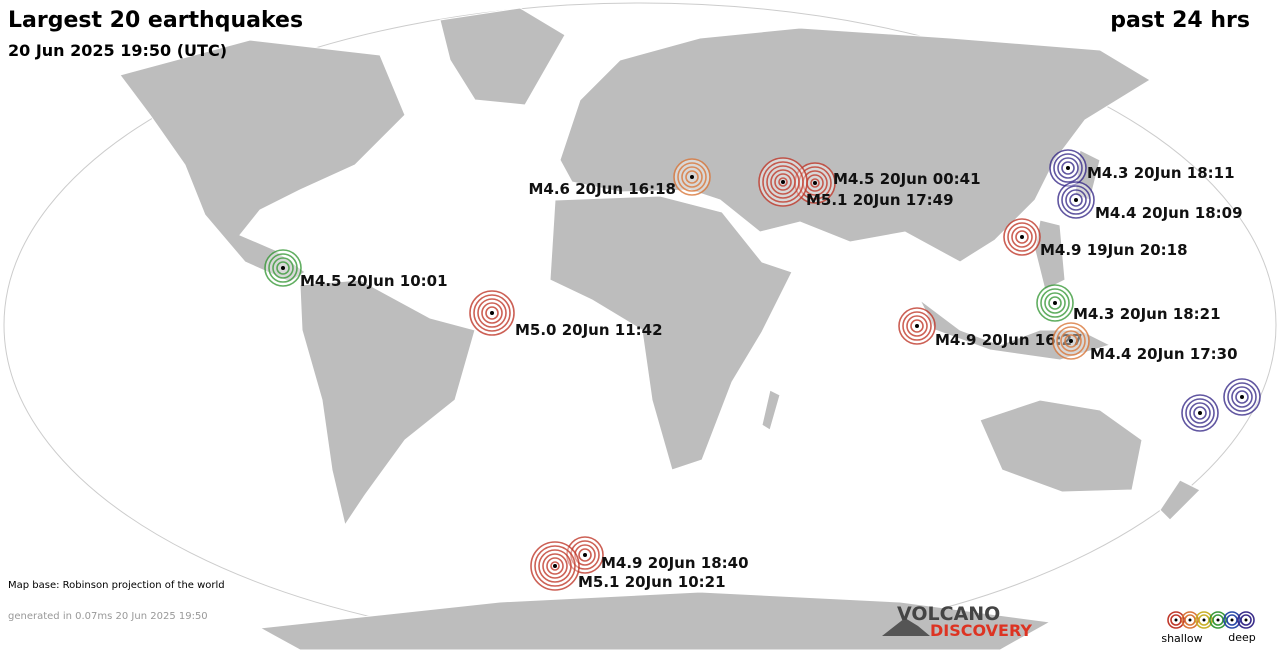 This screenshot has height=650, width=1280. I want to click on legend-shallow: shallow, so click(1181, 638).